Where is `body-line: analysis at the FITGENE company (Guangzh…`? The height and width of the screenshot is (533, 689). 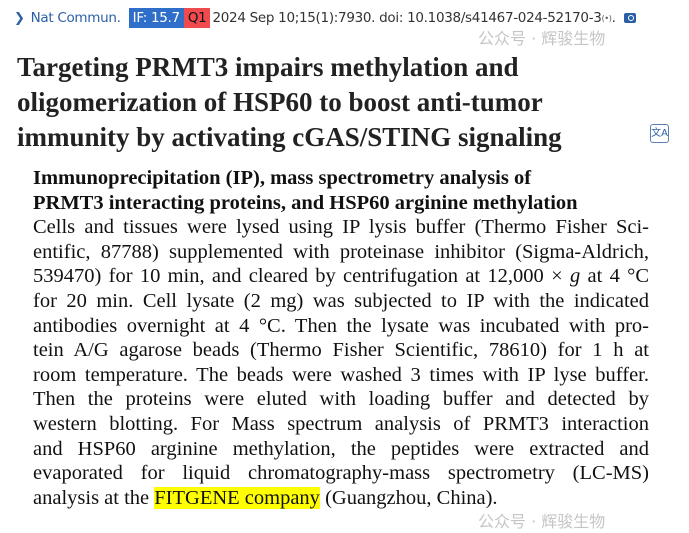
body-line: analysis at the FITGENE company (Guangzh… is located at coordinates (341, 498).